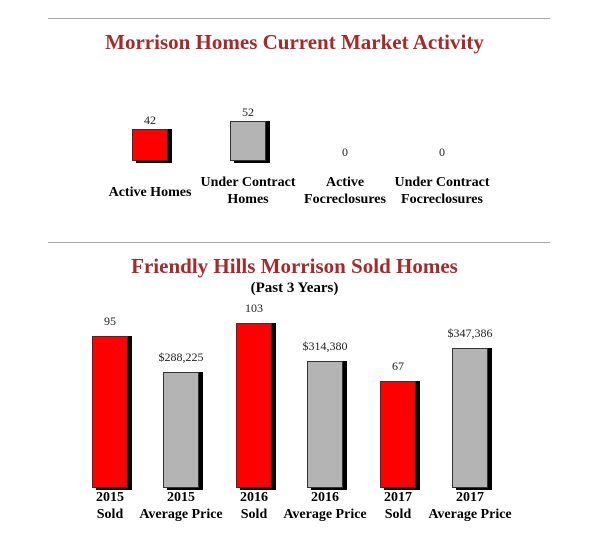  Describe the element at coordinates (248, 199) in the screenshot. I see `chart1-category-line-1-1: Homes` at that location.